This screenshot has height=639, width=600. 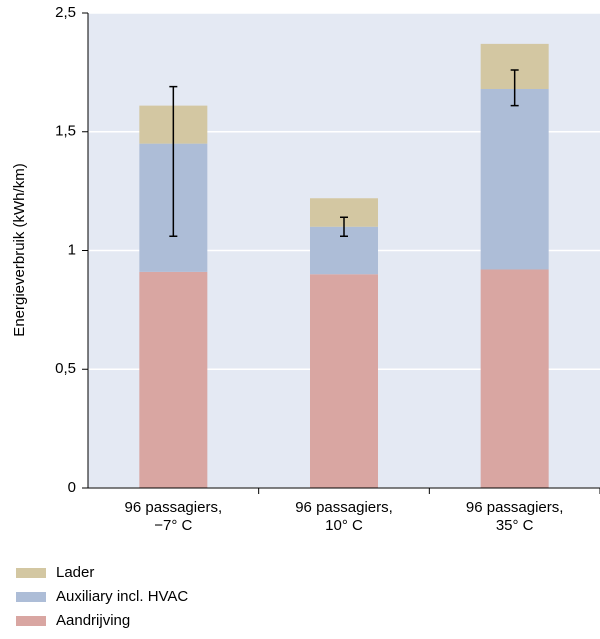 What do you see at coordinates (65, 12) in the screenshot?
I see `y-tick-label: 2,5` at bounding box center [65, 12].